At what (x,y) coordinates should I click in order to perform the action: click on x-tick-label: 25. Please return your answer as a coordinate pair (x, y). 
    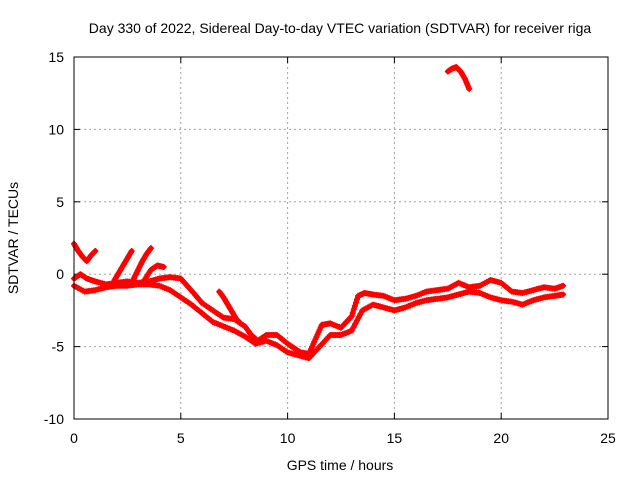
    Looking at the image, I should click on (608, 438).